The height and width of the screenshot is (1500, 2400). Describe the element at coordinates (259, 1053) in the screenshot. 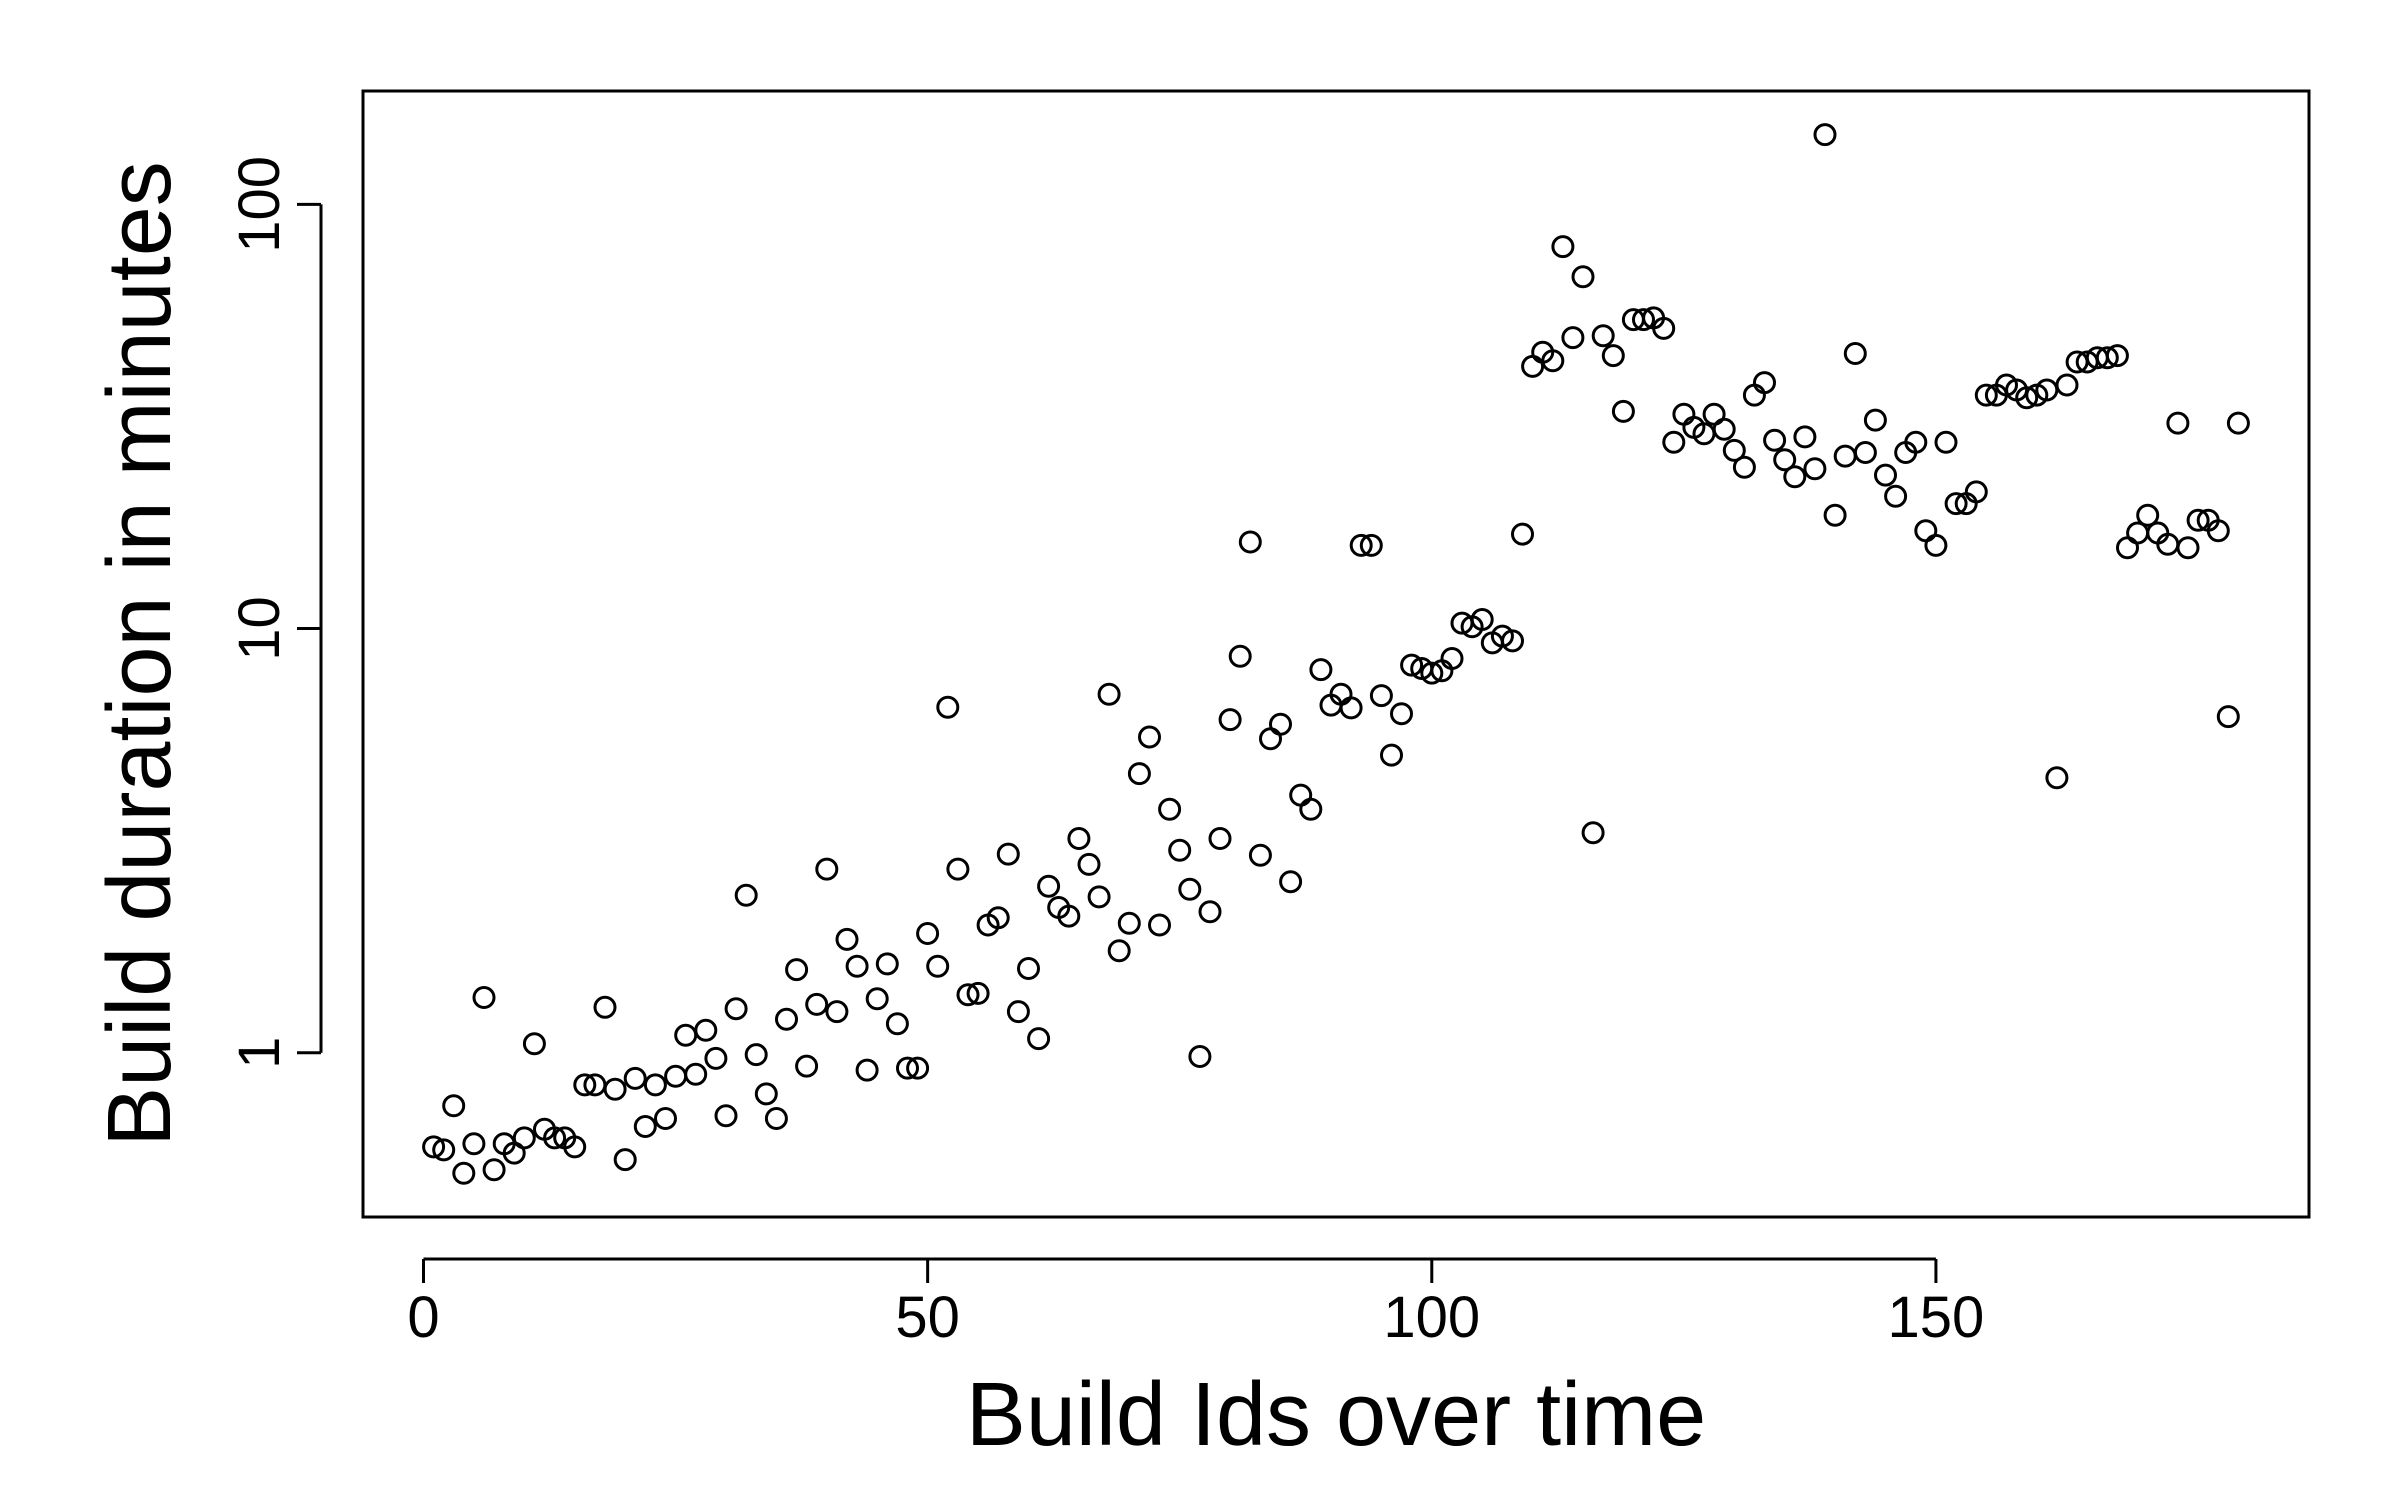

I see `y-tick-label: 1` at that location.